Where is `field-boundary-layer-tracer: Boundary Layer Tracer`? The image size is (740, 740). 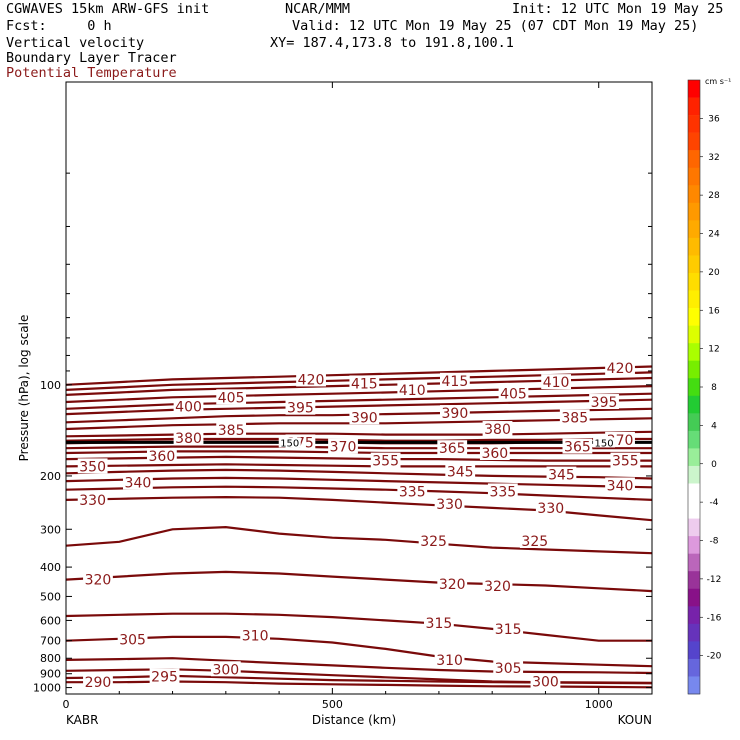
field-boundary-layer-tracer: Boundary Layer Tracer is located at coordinates (91, 58).